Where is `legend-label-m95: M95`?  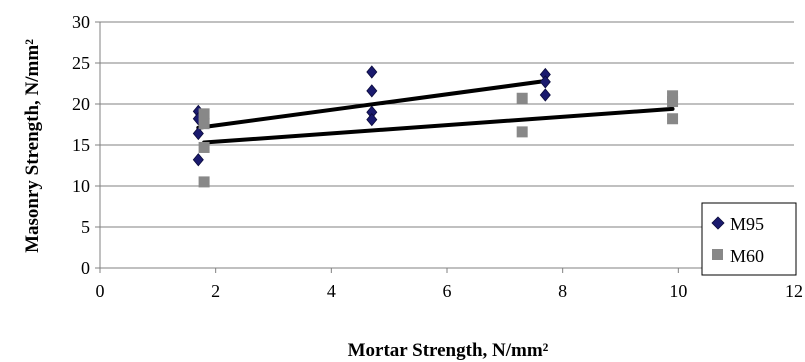
legend-label-m95: M95 is located at coordinates (747, 224).